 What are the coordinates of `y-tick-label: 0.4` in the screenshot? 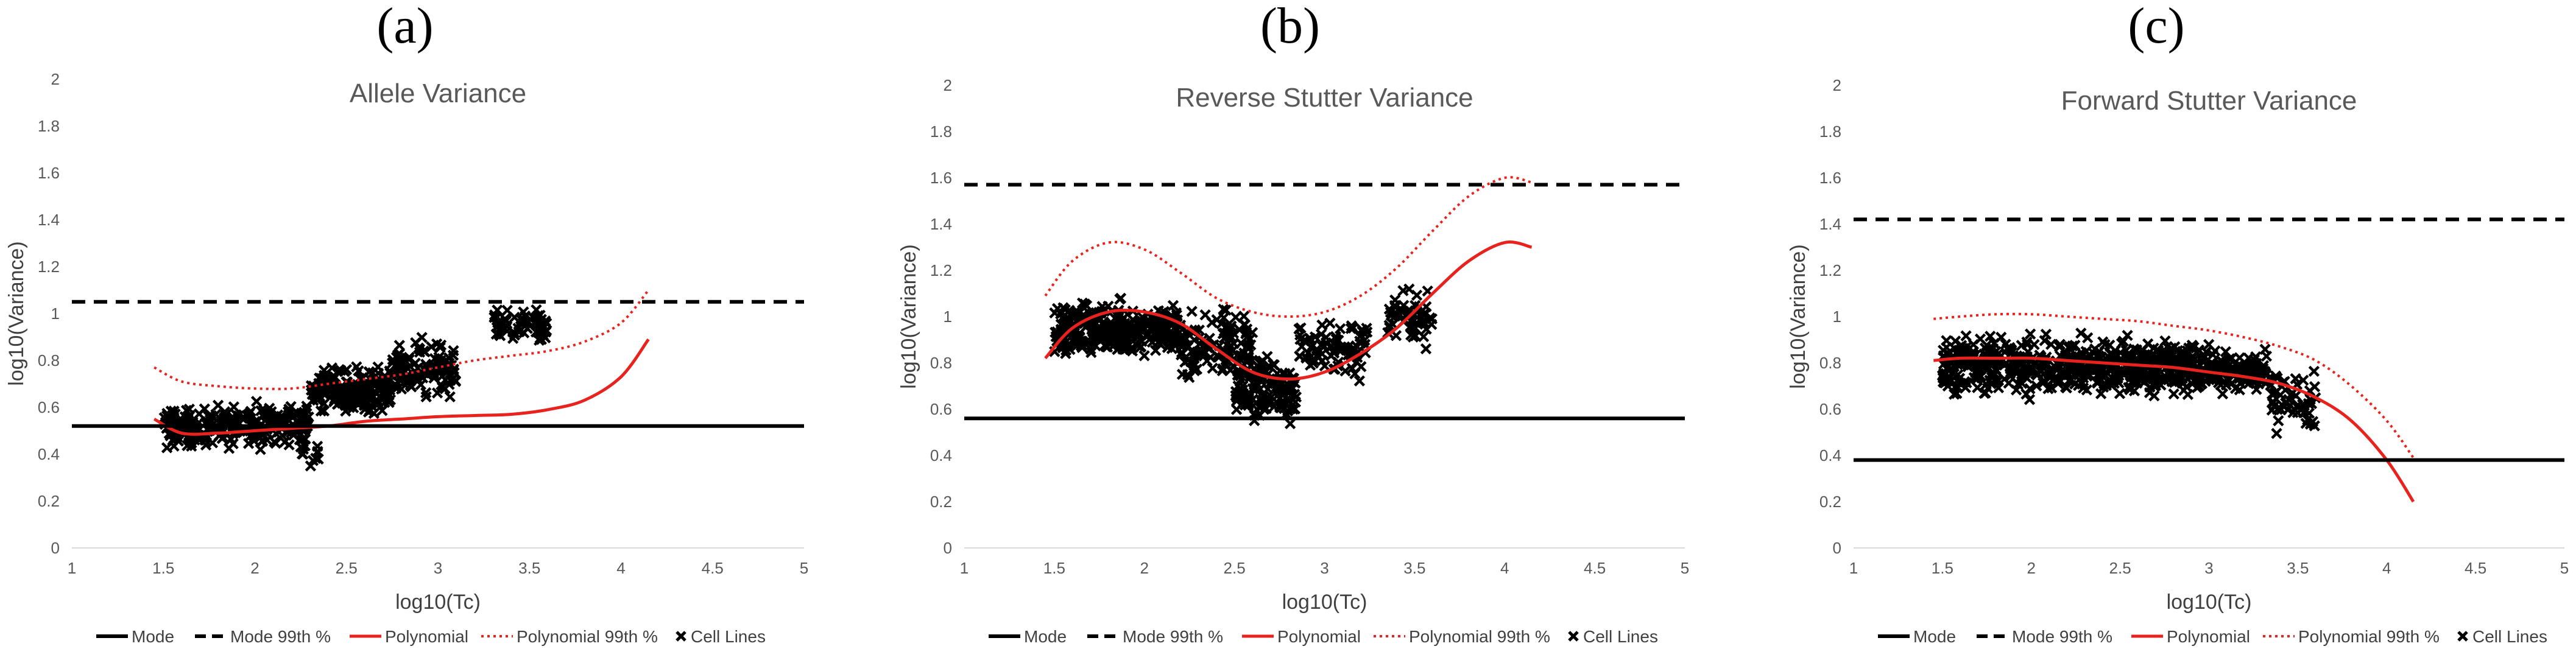 It's located at (49, 454).